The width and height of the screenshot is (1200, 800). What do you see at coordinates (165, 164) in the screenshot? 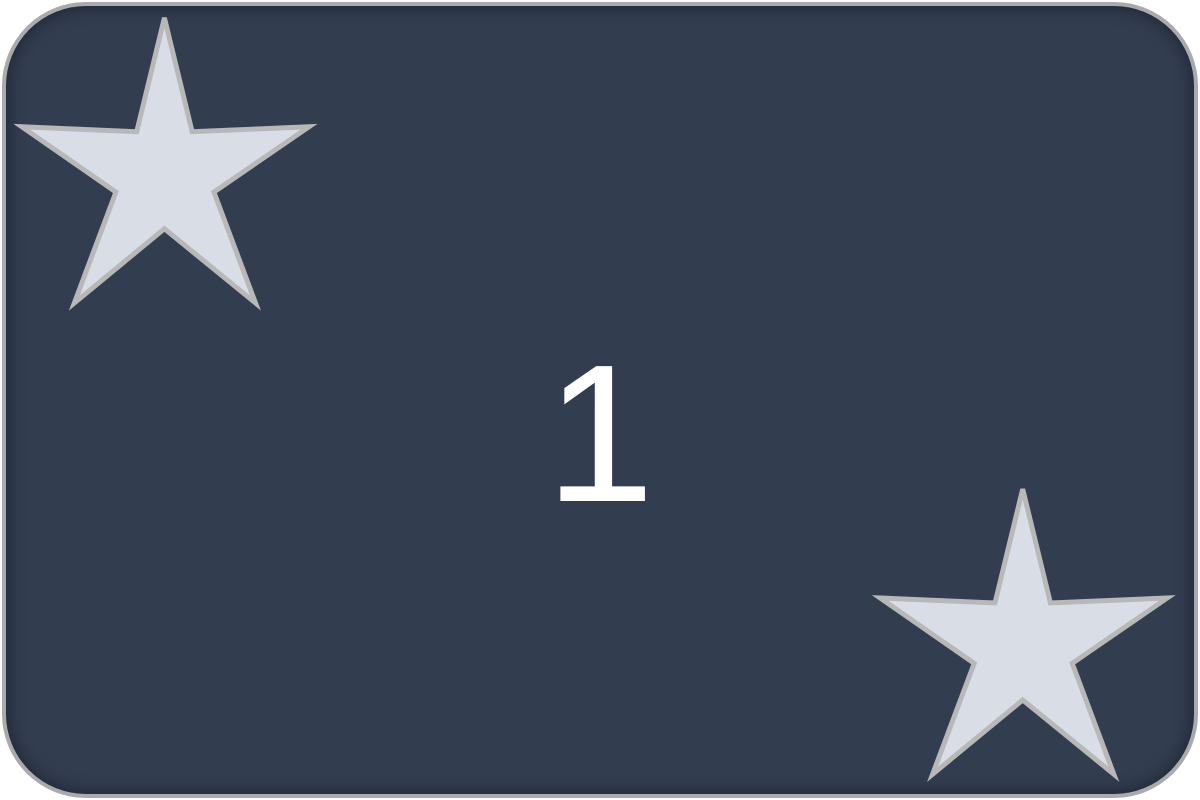
I see `star-icon-top-left` at bounding box center [165, 164].